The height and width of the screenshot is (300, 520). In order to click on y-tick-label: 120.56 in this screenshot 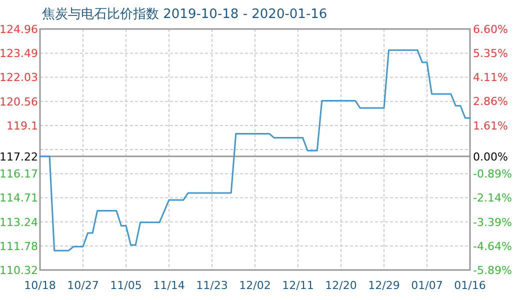, I will do `click(19, 101)`.